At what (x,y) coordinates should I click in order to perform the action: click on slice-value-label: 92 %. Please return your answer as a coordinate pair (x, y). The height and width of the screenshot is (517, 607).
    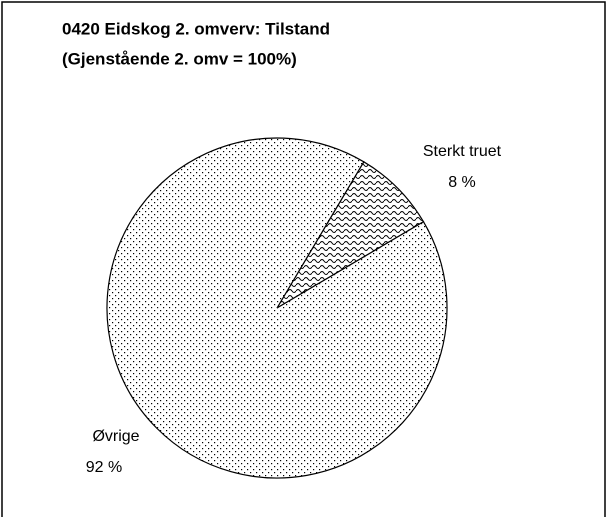
    Looking at the image, I should click on (104, 467).